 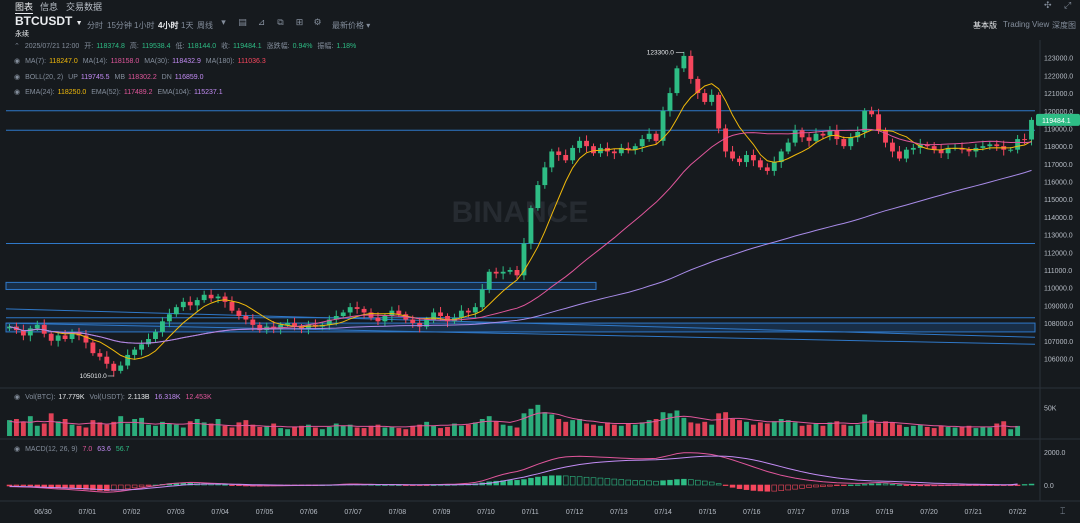 I want to click on price-type-dropdown: 最新价格 ▾, so click(x=351, y=25).